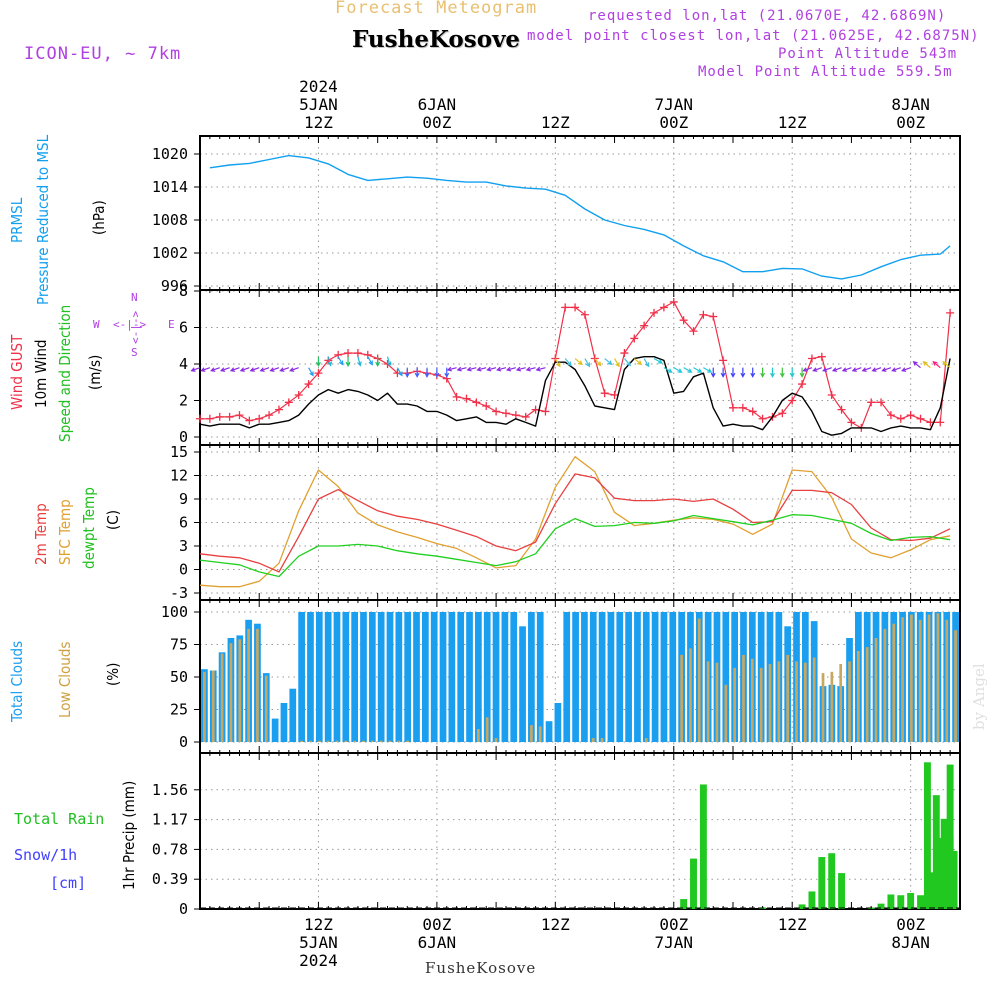 This screenshot has height=1000, width=1000. Describe the element at coordinates (179, 593) in the screenshot. I see `y-tick-label: -3` at that location.